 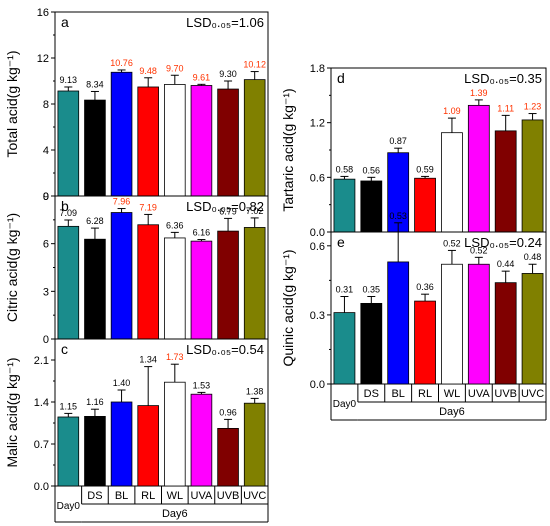 What do you see at coordinates (452, 324) in the screenshot?
I see `panel-e-bar-wl` at bounding box center [452, 324].